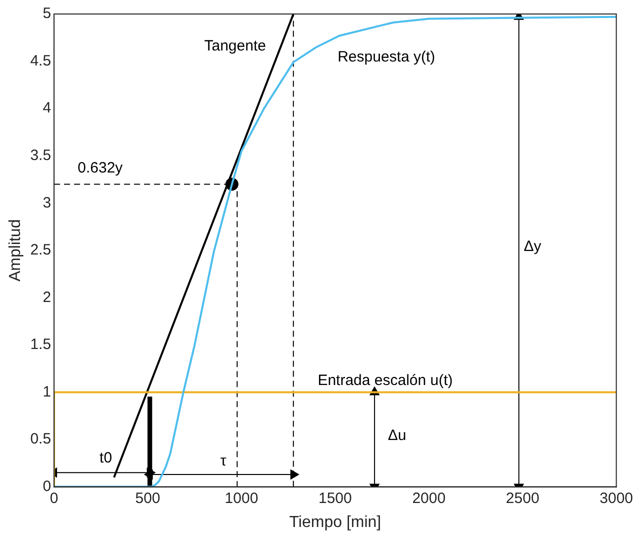 The width and height of the screenshot is (636, 538). I want to click on y-tick-label: 0, so click(47, 486).